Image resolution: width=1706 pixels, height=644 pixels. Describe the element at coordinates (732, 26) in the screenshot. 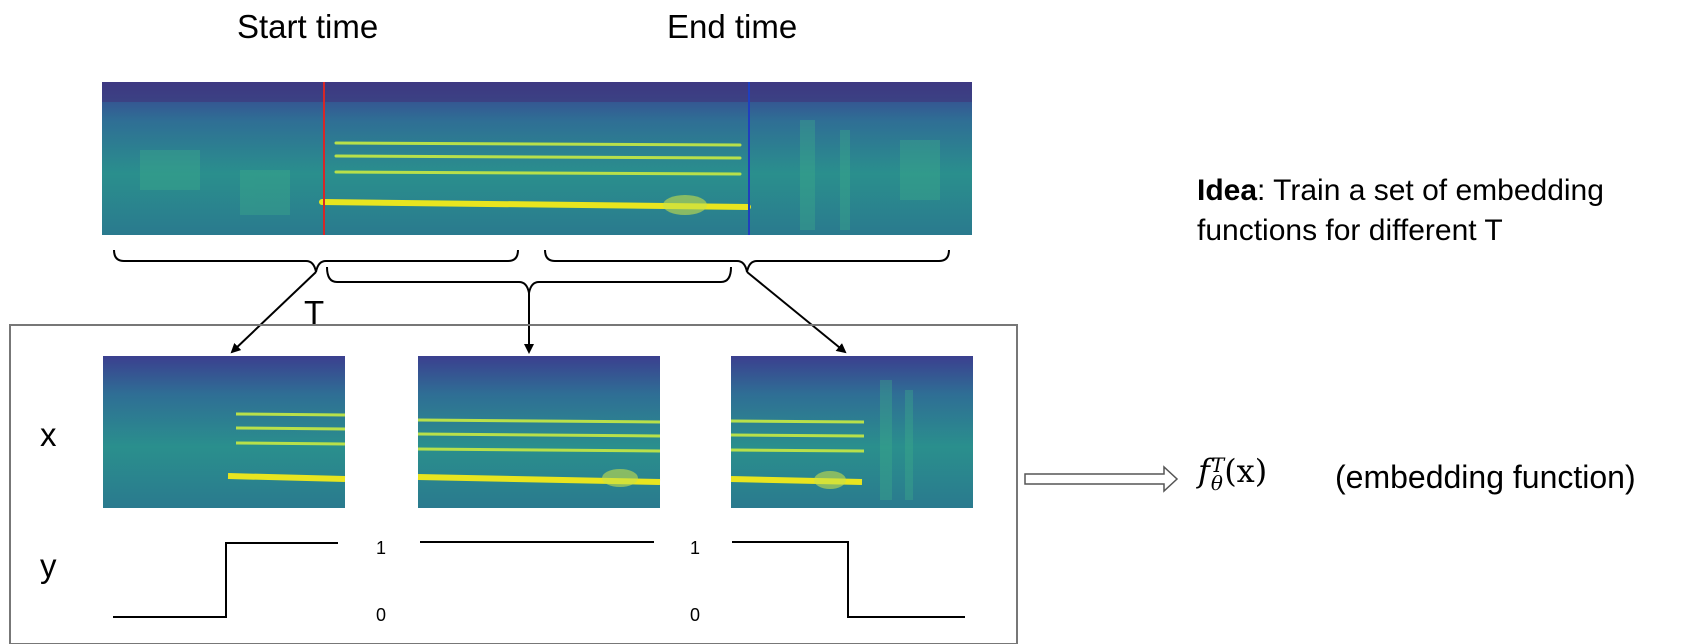

I see `end-time-label: End time` at that location.